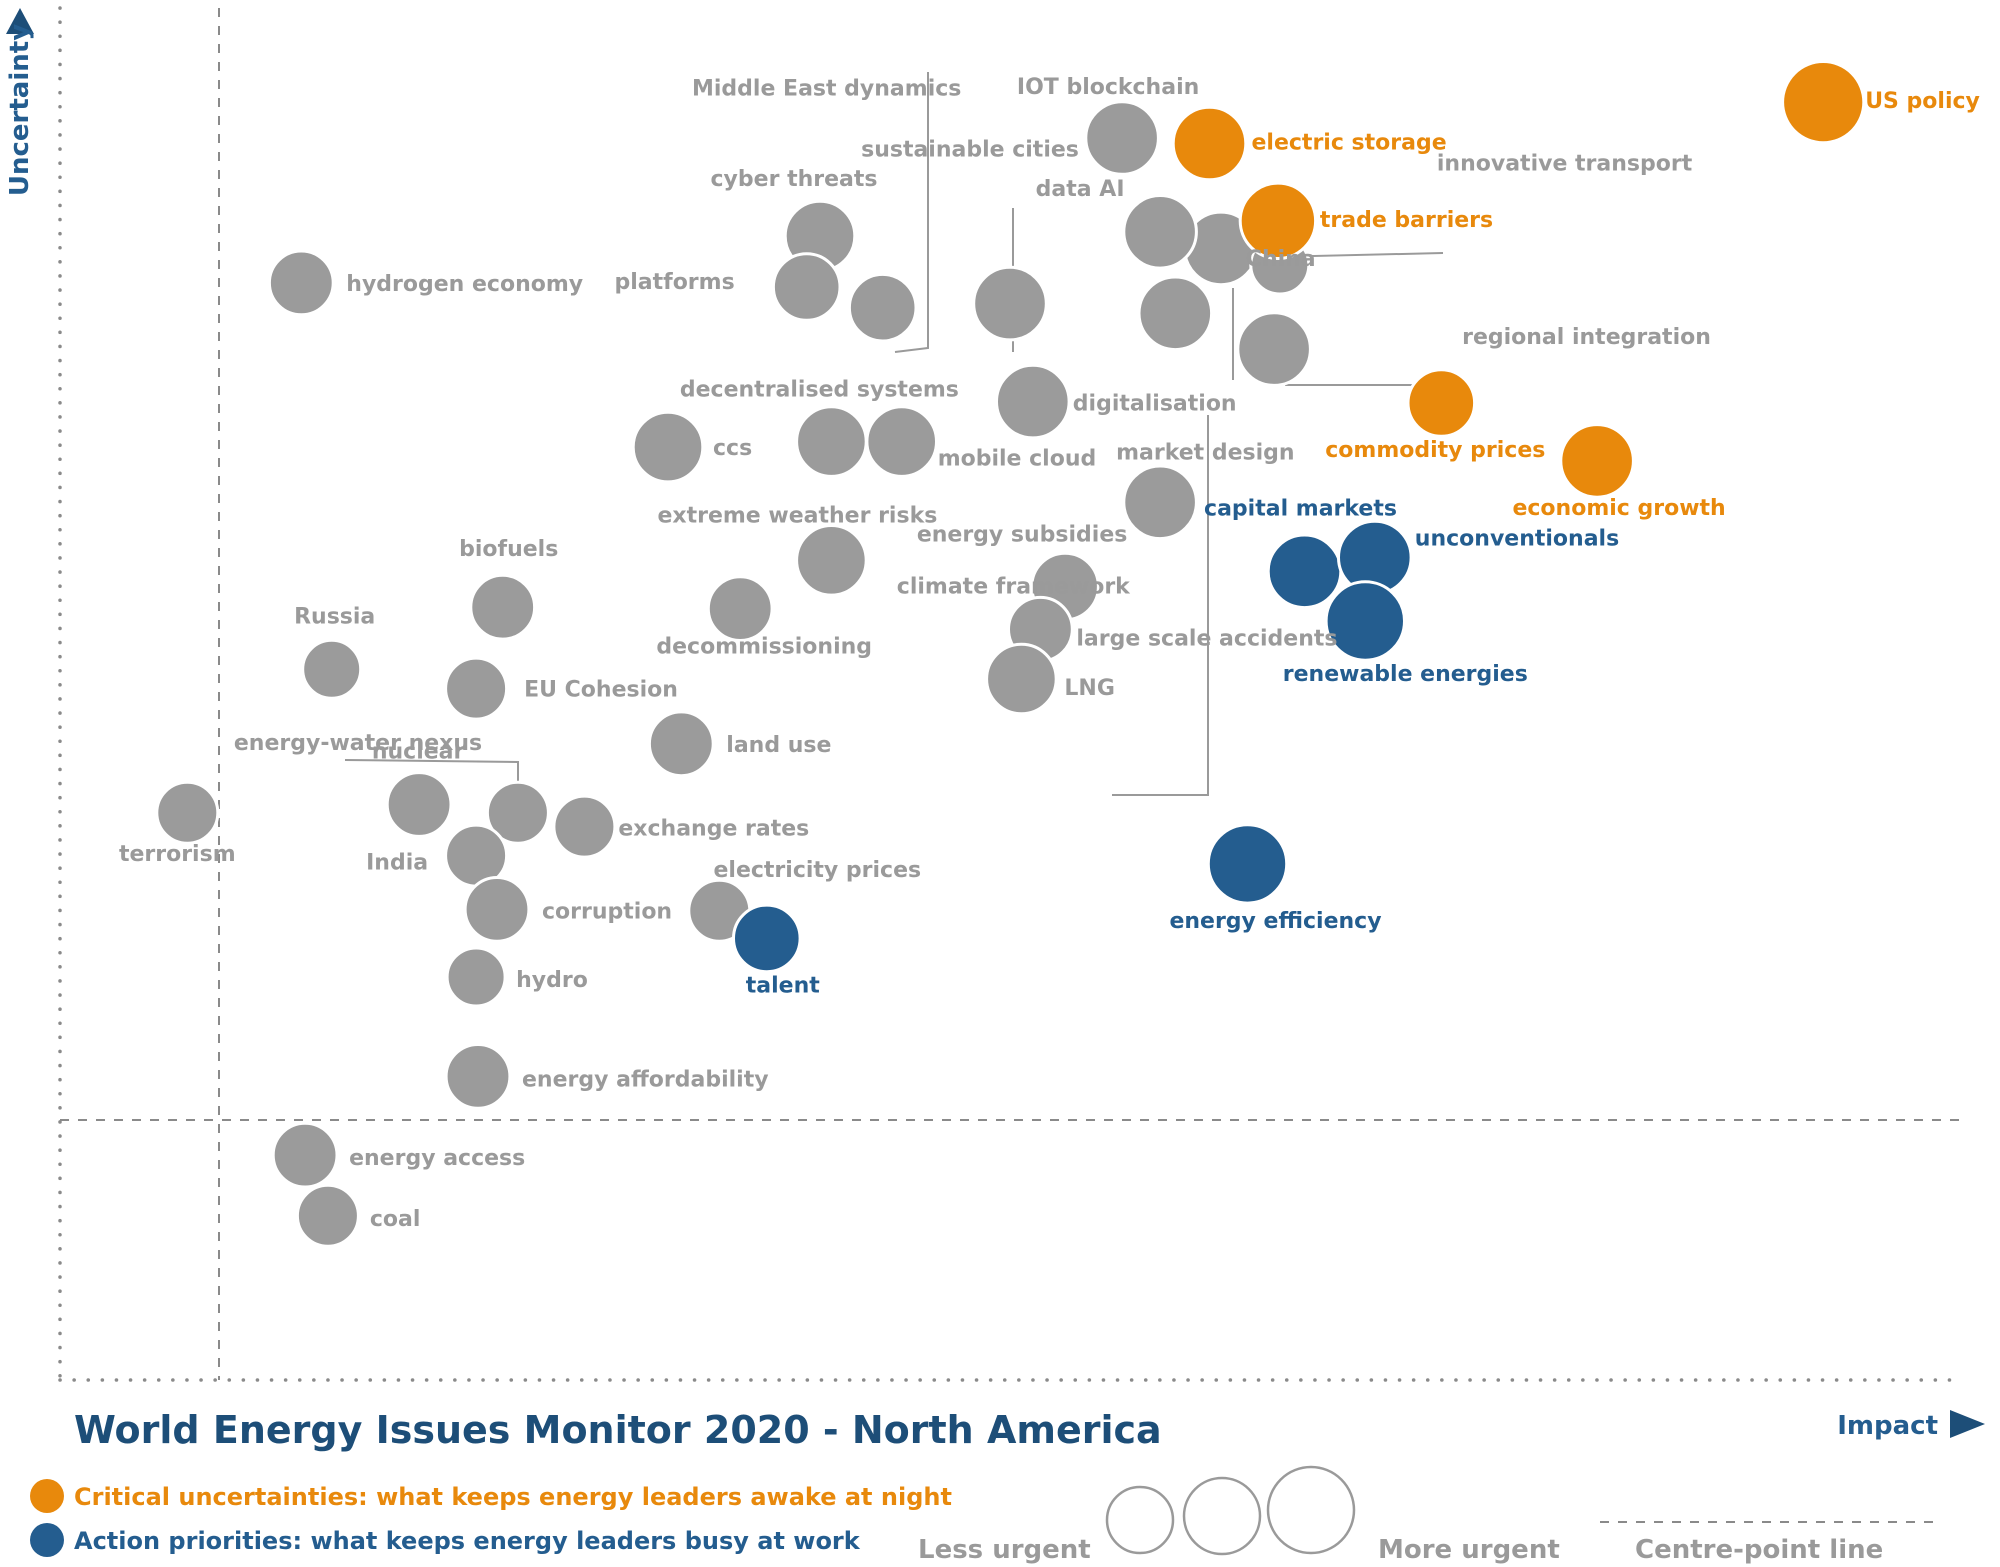 The image size is (2000, 1567). What do you see at coordinates (1017, 459) in the screenshot?
I see `label-mobile-cloud: mobile cloud` at bounding box center [1017, 459].